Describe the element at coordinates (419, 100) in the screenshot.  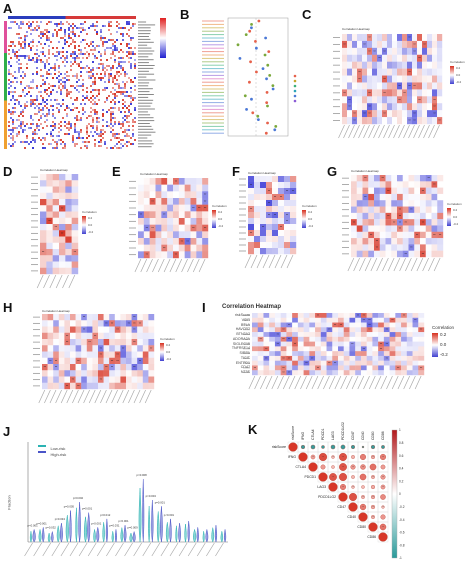
I see `significance-mark: **` at that location.